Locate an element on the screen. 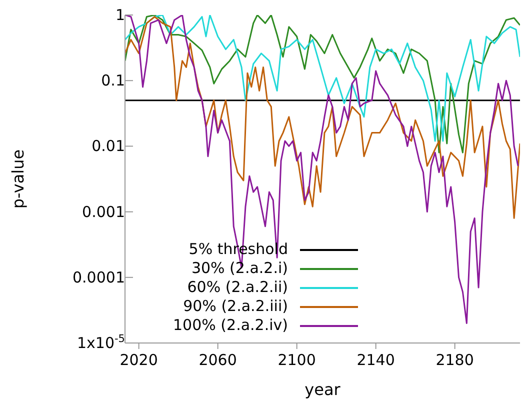 The width and height of the screenshot is (521, 403). legend-label: 30% (2.a.2.i) is located at coordinates (239, 268).